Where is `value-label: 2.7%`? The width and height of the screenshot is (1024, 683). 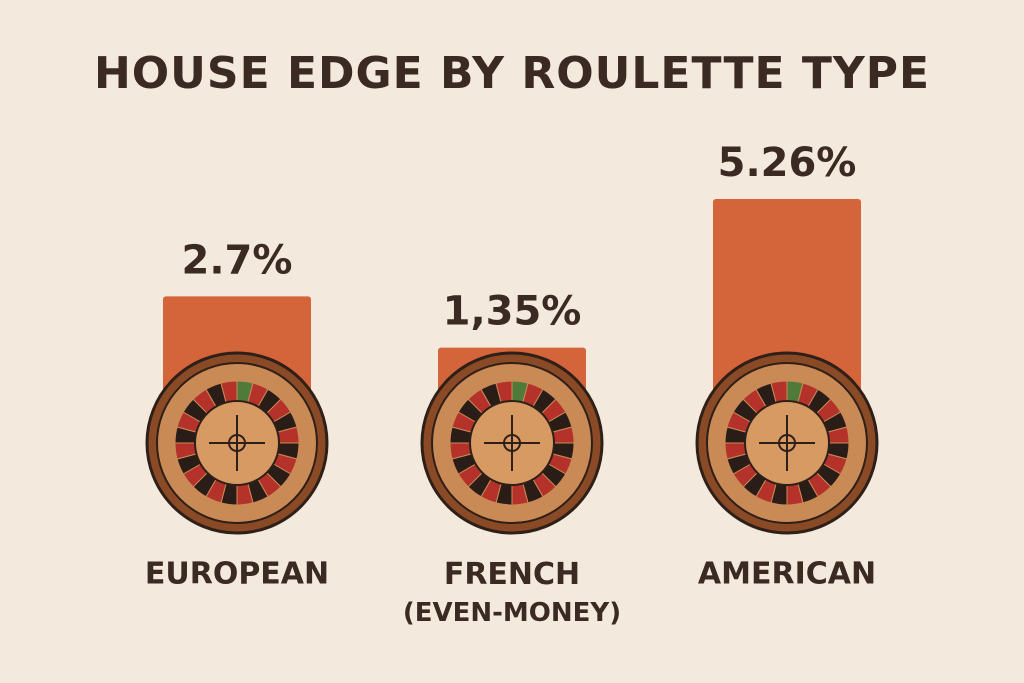 value-label: 2.7% is located at coordinates (237, 260).